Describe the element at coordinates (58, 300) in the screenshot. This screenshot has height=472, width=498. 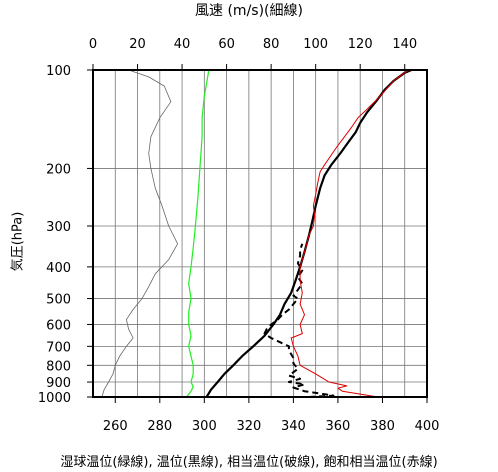
I see `tick-label-left: 500` at that location.